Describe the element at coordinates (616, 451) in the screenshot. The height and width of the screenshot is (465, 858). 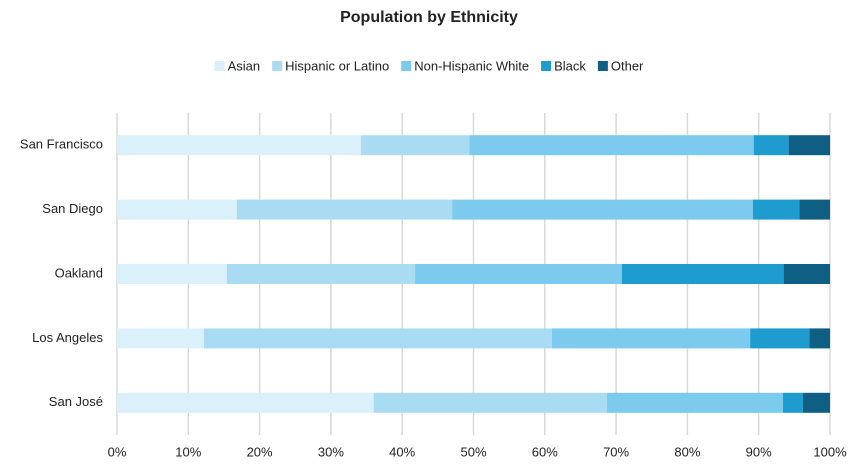
I see `x-tick-label: 70%` at that location.